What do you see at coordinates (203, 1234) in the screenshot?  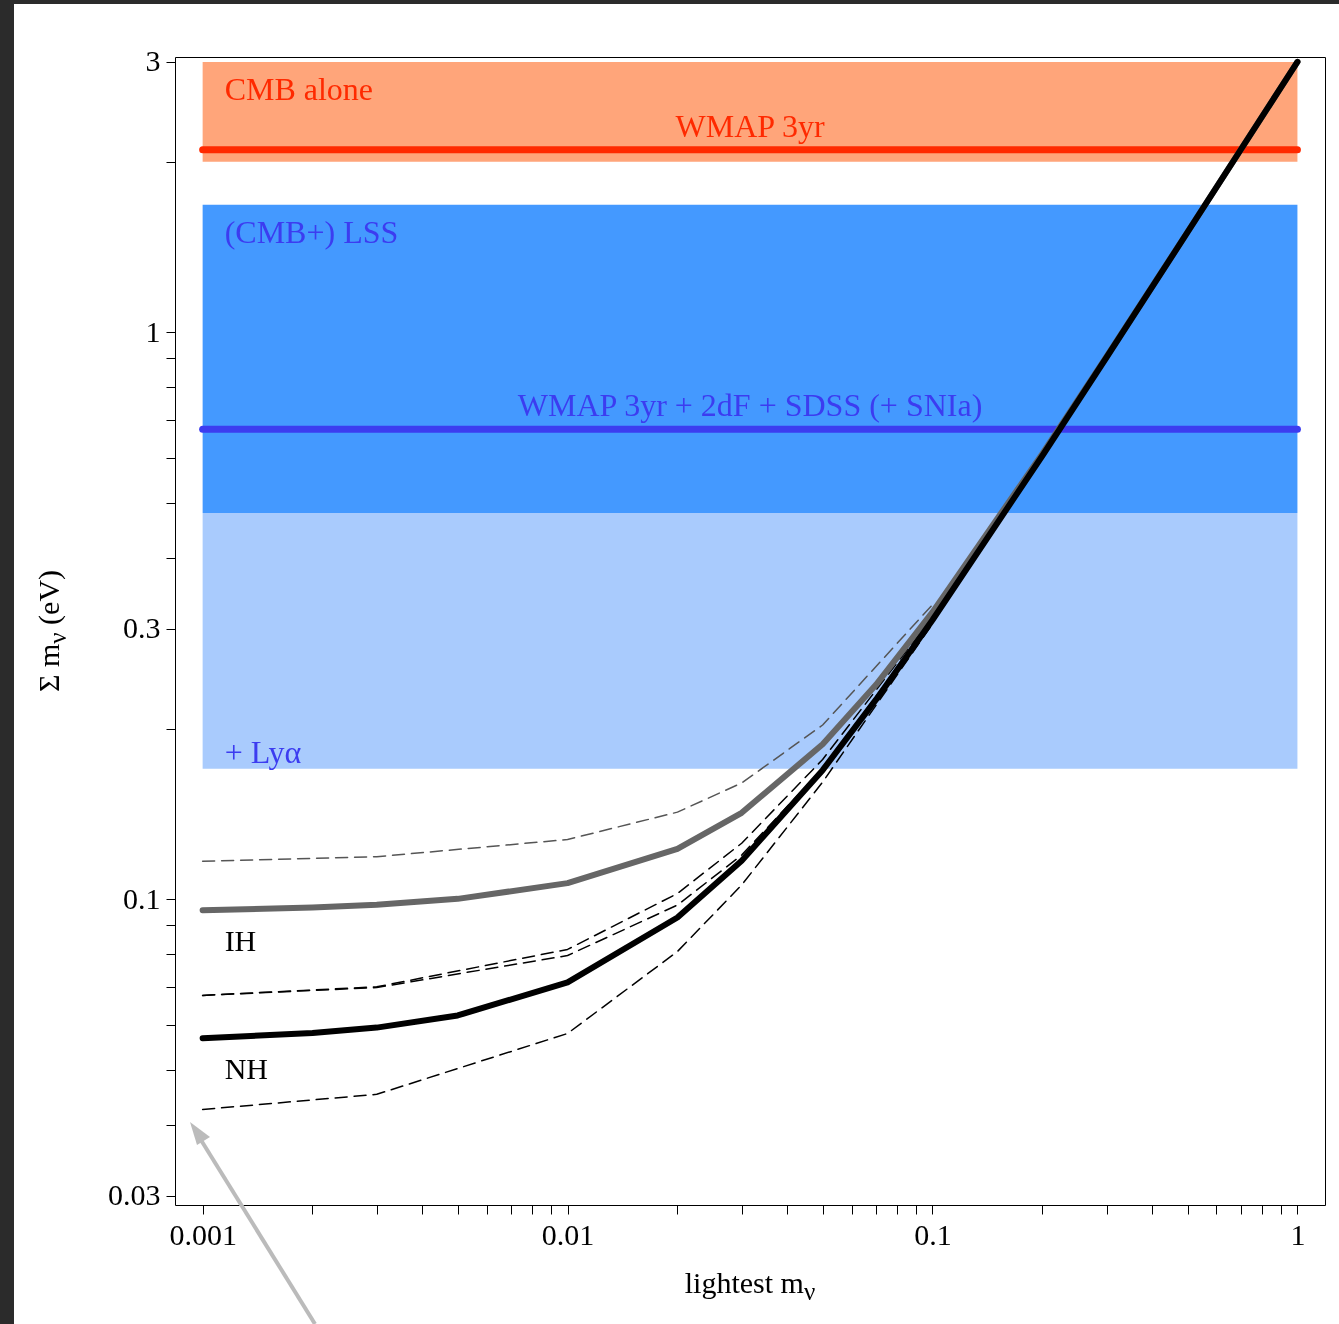 I see `x-tick-label: 0.001` at bounding box center [203, 1234].